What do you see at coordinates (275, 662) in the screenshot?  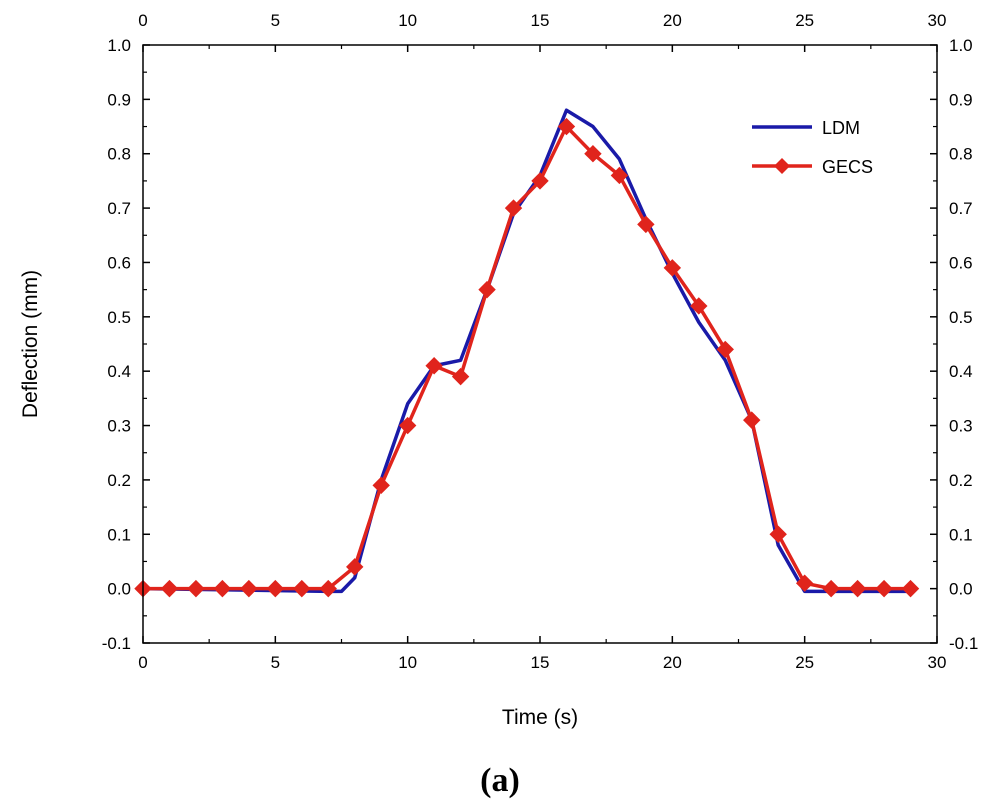 I see `x-tick-label-bottom: 5` at bounding box center [275, 662].